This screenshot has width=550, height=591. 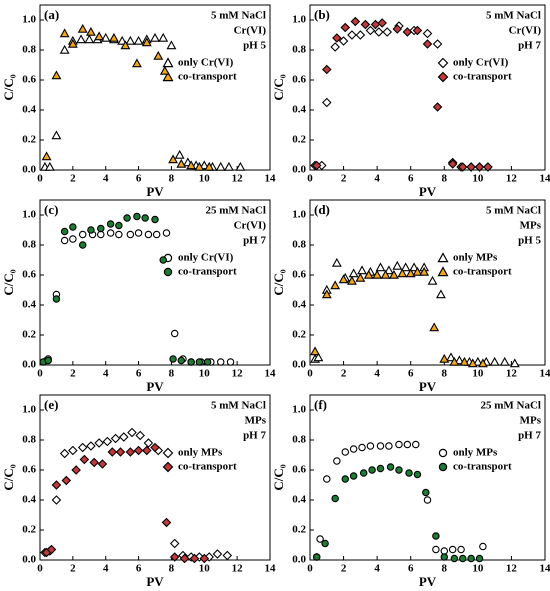 I want to click on y-tick-label: 0.6, so click(x=299, y=80).